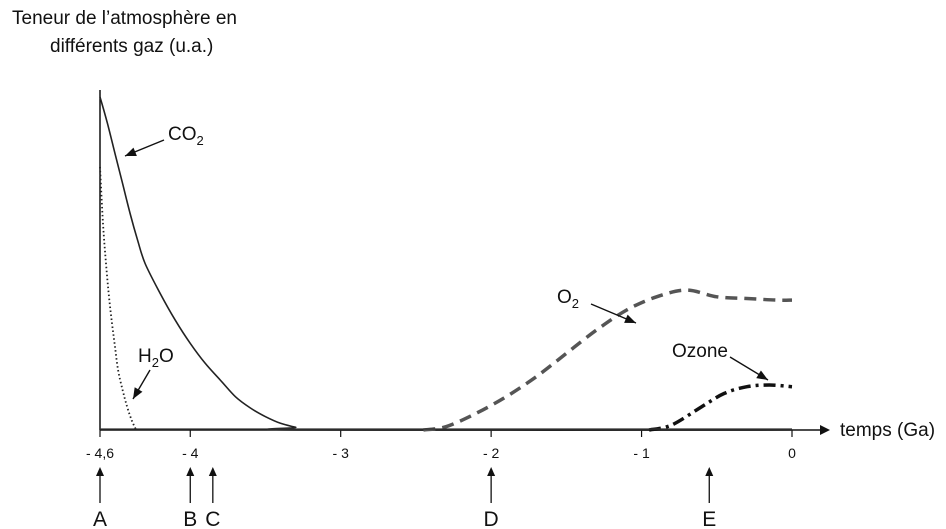  Describe the element at coordinates (100, 471) in the screenshot. I see `event-a-arrowhead` at that location.